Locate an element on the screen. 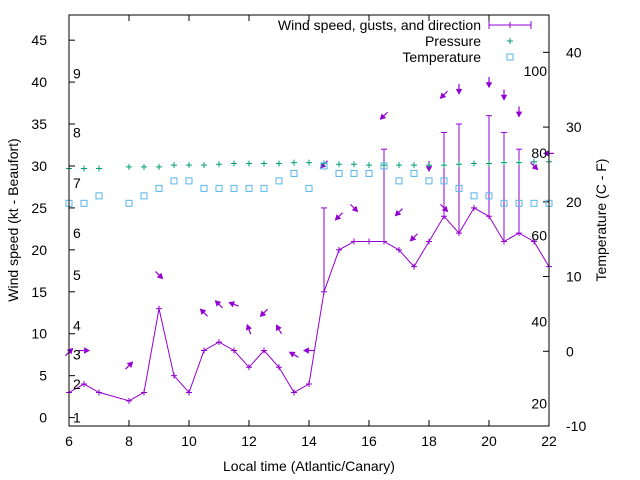 This screenshot has width=640, height=480. fahrenheit-label: 60 is located at coordinates (539, 235).